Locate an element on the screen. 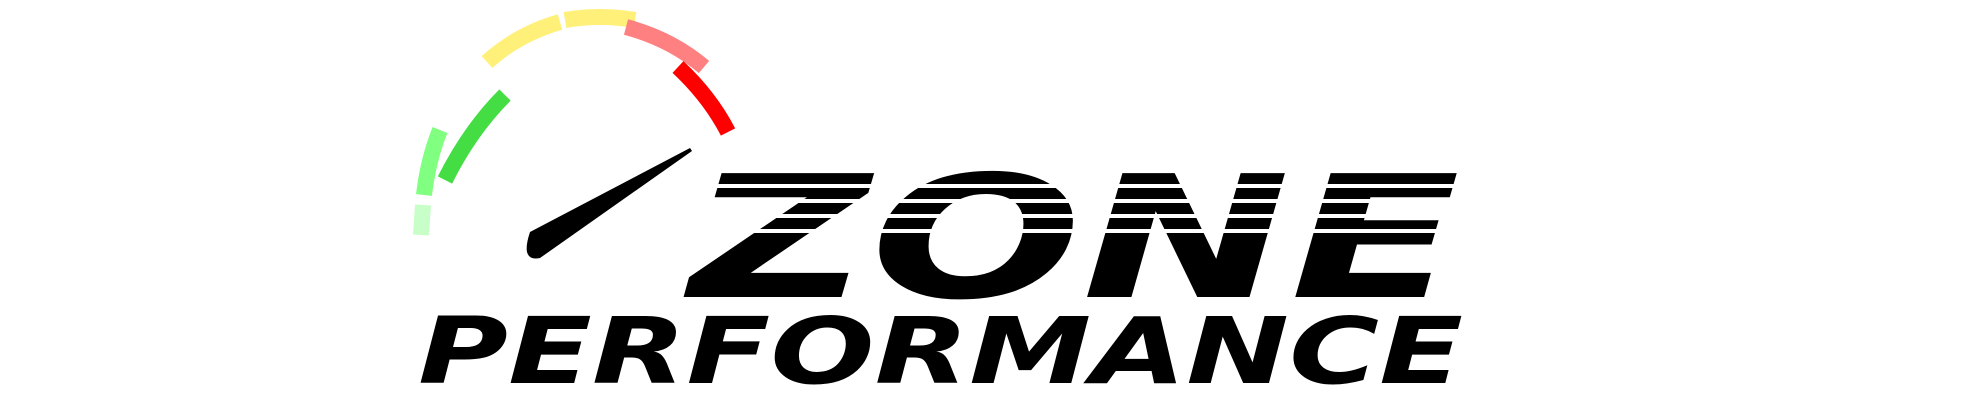 Image resolution: width=1965 pixels, height=415 pixels. stripes is located at coordinates (1065, 208).